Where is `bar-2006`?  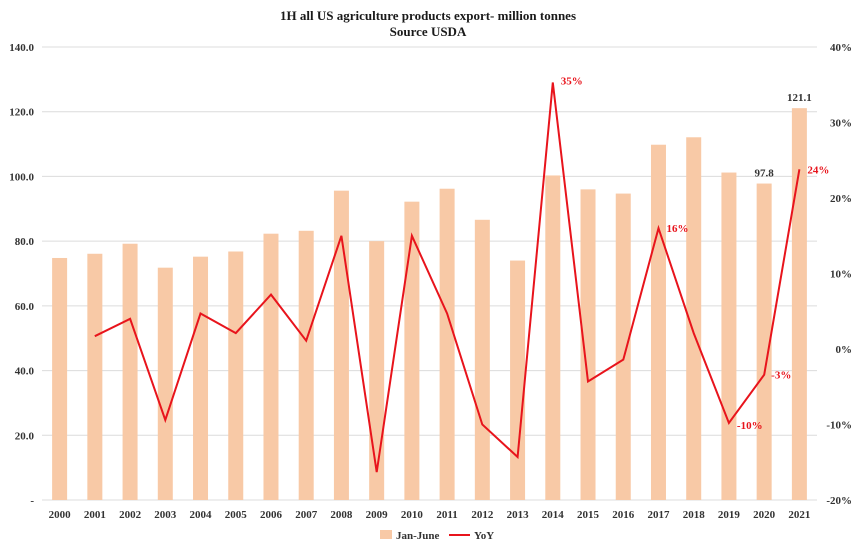
bar-2006 is located at coordinates (271, 366).